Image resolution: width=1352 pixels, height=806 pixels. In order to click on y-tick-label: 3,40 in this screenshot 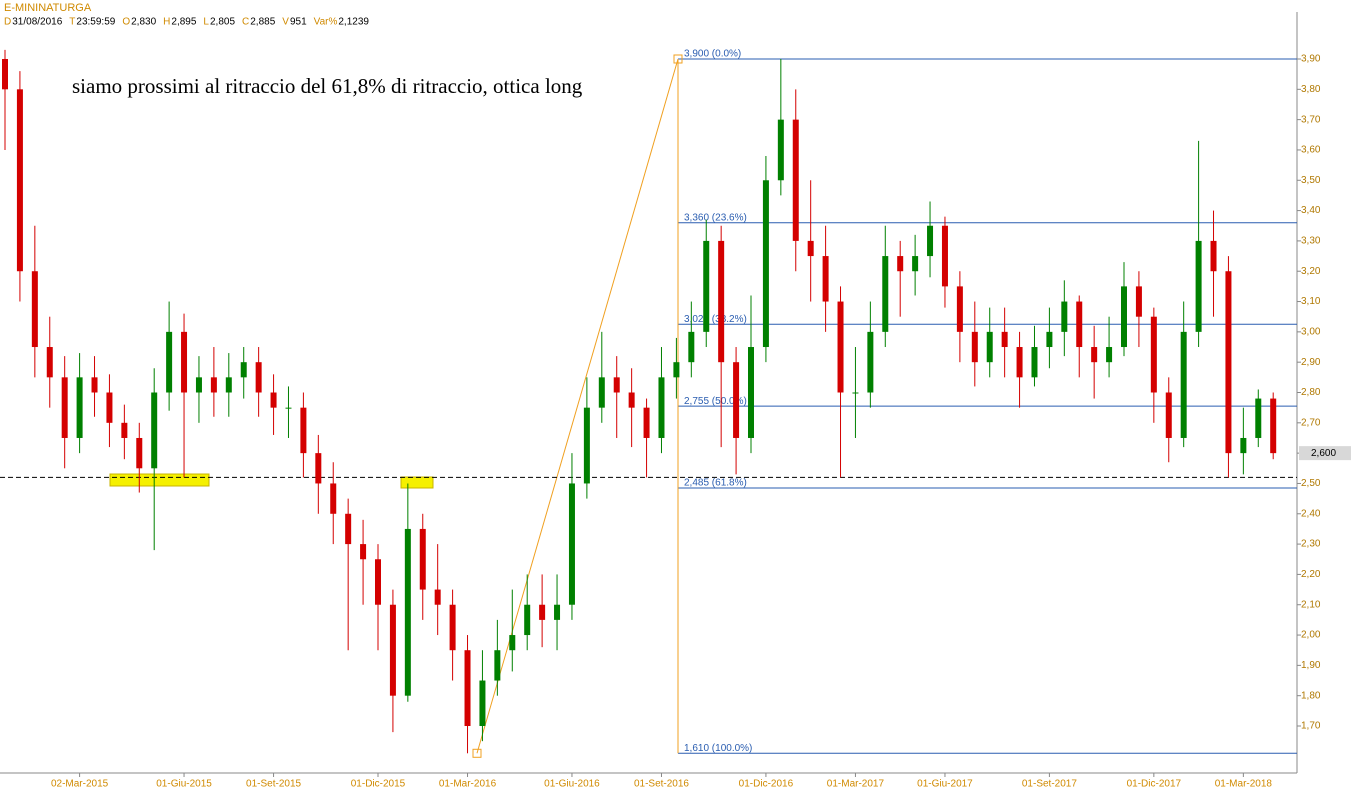, I will do `click(1311, 210)`.